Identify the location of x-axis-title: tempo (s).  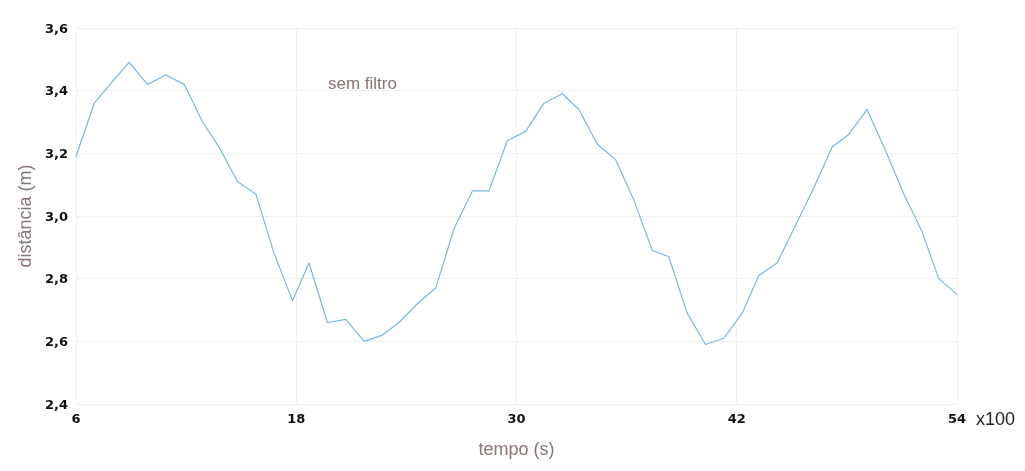
(516, 449).